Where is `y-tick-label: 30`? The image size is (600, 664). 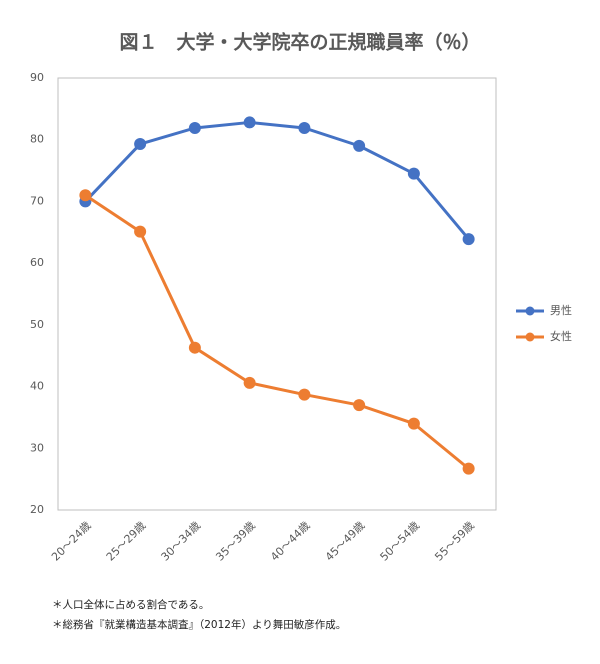 y-tick-label: 30 is located at coordinates (37, 447).